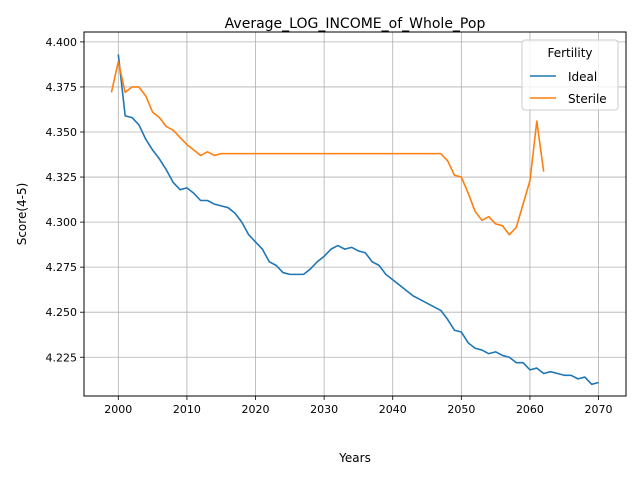  I want to click on x-tick-label: 2060, so click(530, 409).